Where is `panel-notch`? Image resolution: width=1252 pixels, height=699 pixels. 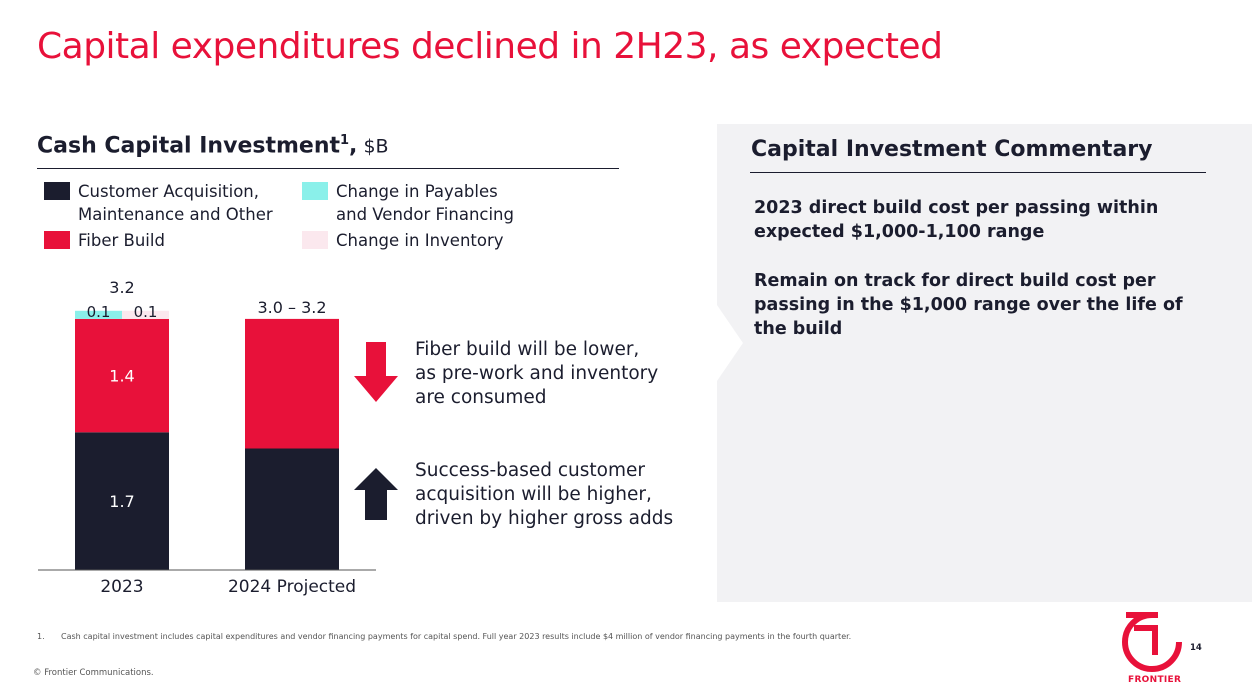 panel-notch is located at coordinates (730, 343).